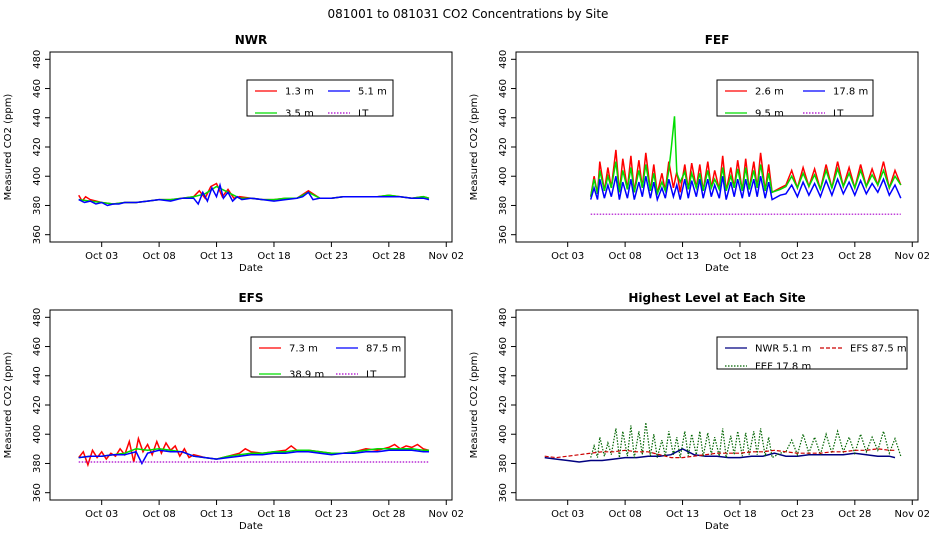 This screenshot has width=936, height=540. Describe the element at coordinates (720, 455) in the screenshot. I see `series-line-nwr-5-1-m` at that location.